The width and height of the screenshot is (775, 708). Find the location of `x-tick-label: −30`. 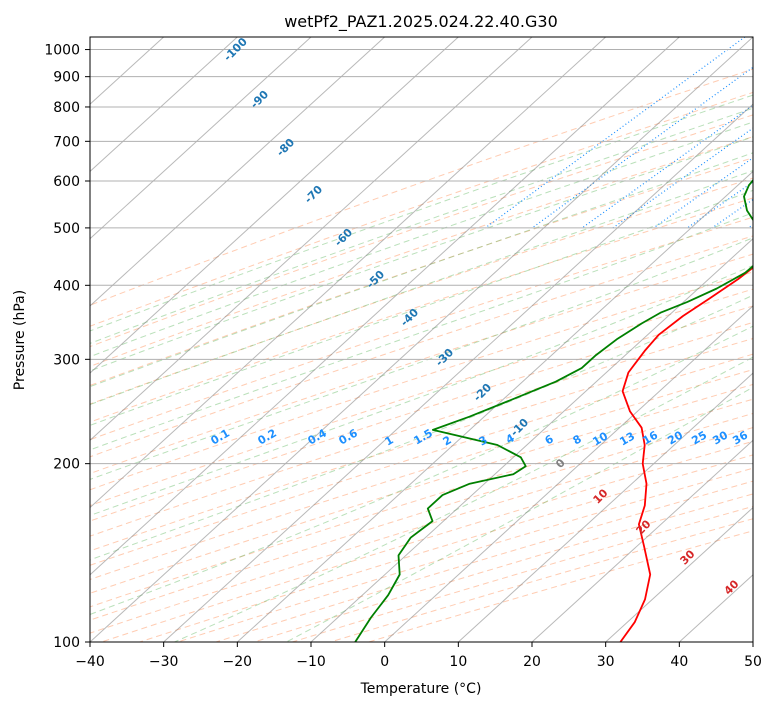

x-tick-label: −30 is located at coordinates (164, 662).